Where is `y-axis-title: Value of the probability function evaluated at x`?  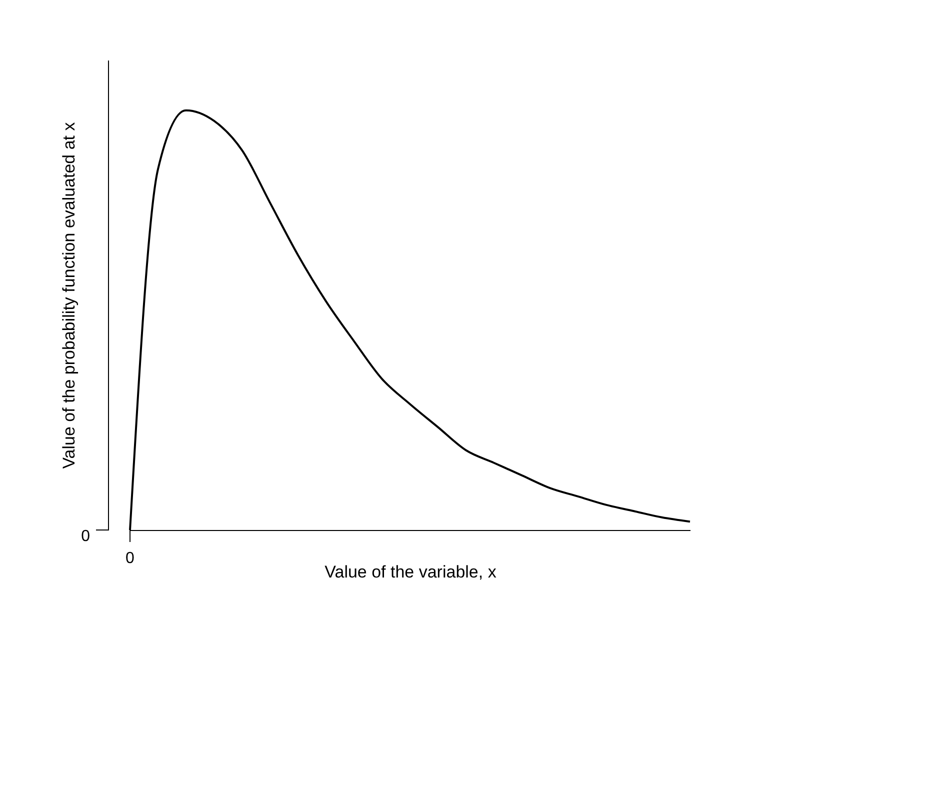
y-axis-title: Value of the probability function evaluated at x is located at coordinates (69, 295).